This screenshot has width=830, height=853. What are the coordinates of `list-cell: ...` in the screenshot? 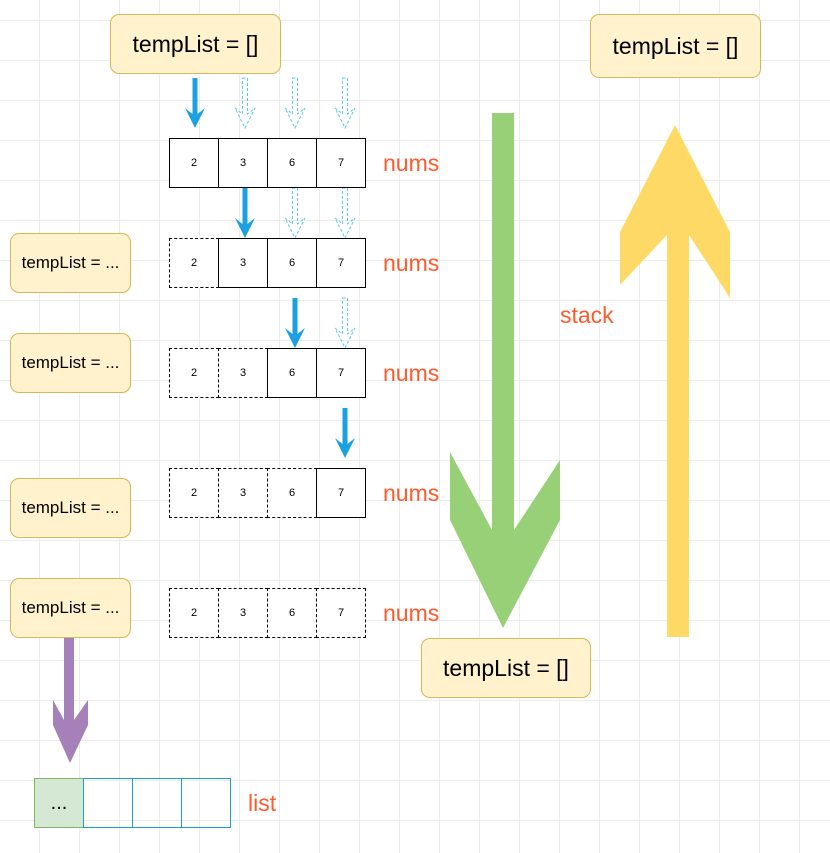 It's located at (59, 803).